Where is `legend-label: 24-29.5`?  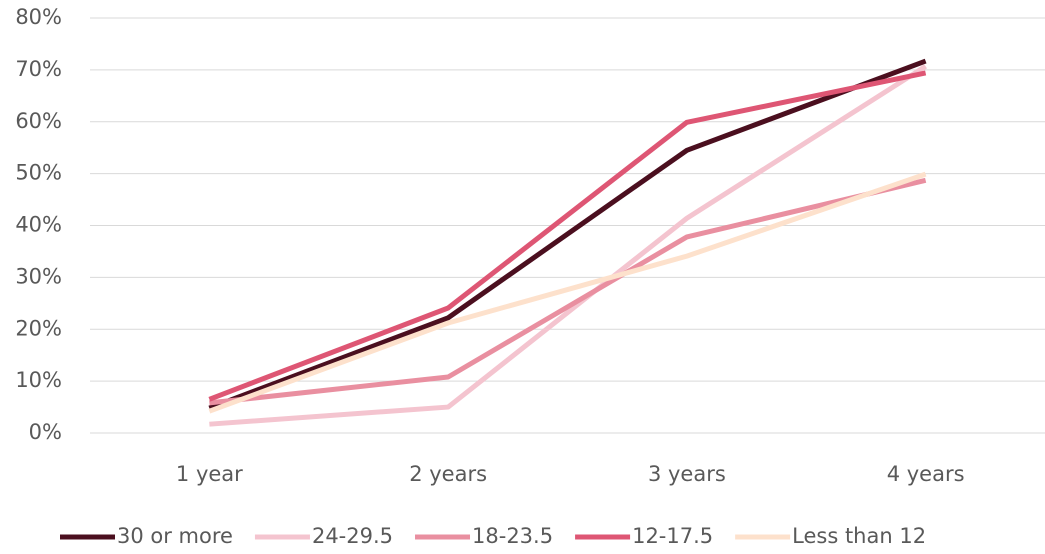 legend-label: 24-29.5 is located at coordinates (352, 536).